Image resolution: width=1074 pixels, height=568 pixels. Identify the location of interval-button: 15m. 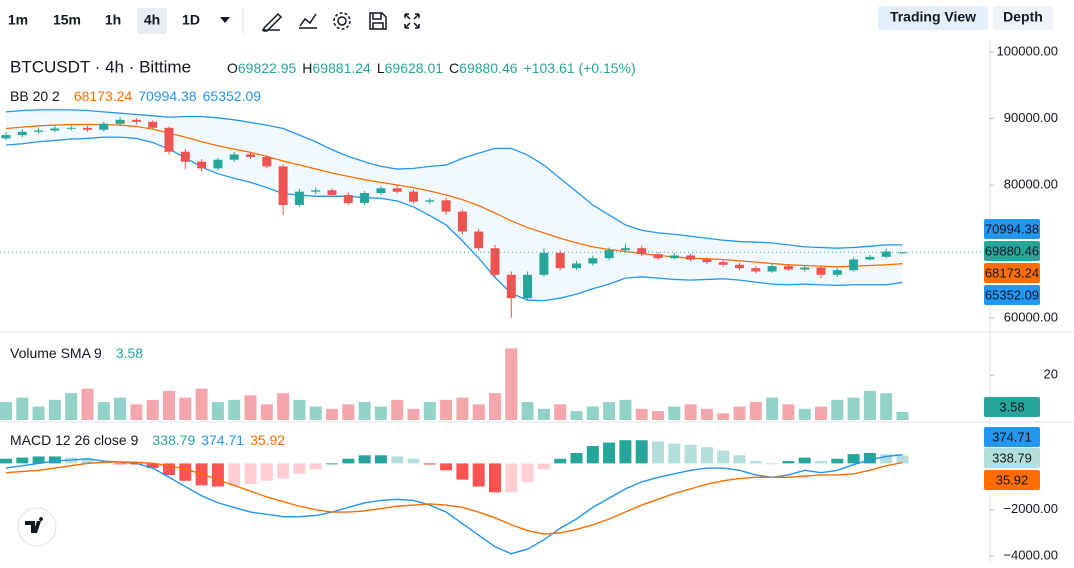
(67, 20).